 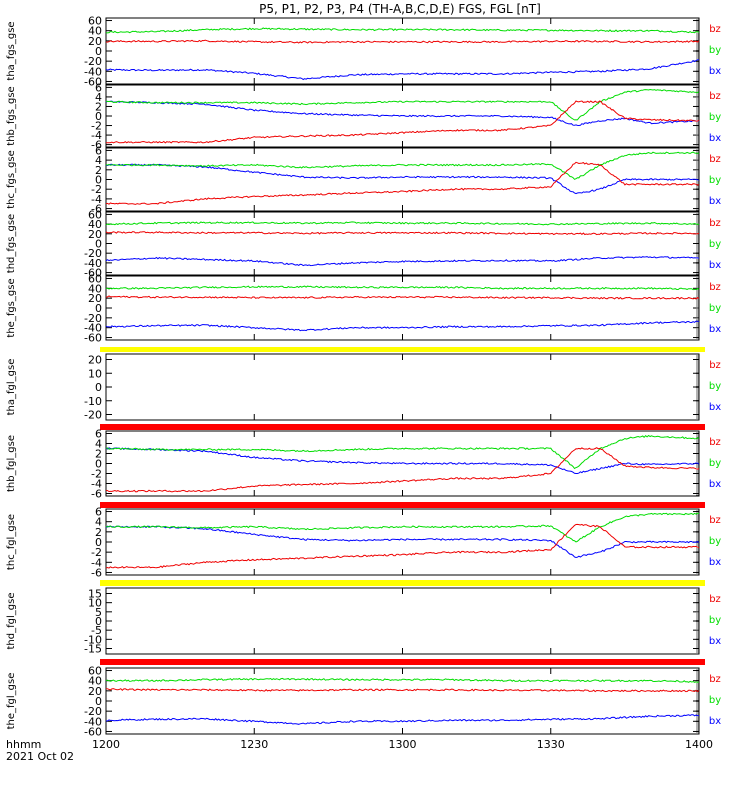 What do you see at coordinates (11, 307) in the screenshot?
I see `y-axis-label: the_fgs_gse` at bounding box center [11, 307].